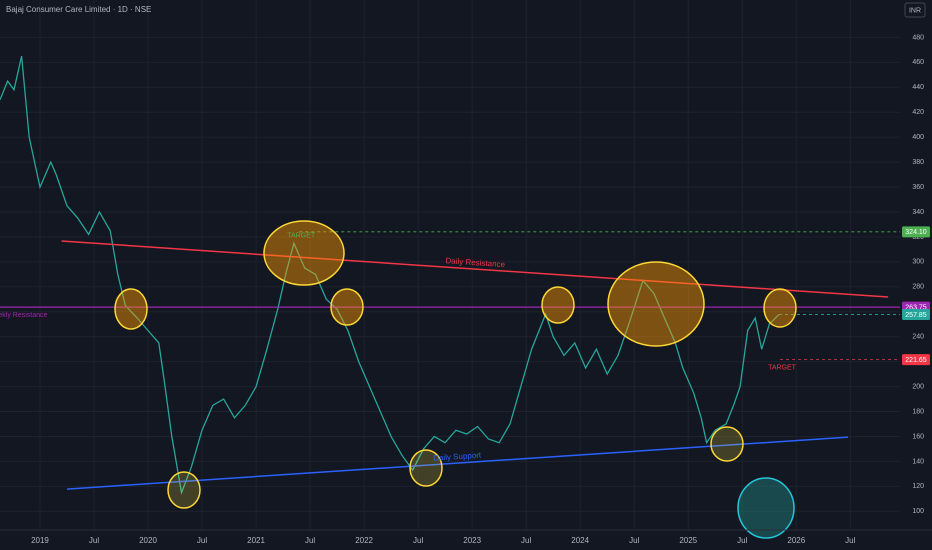  What do you see at coordinates (918, 262) in the screenshot?
I see `y-tick-label: 300` at bounding box center [918, 262].